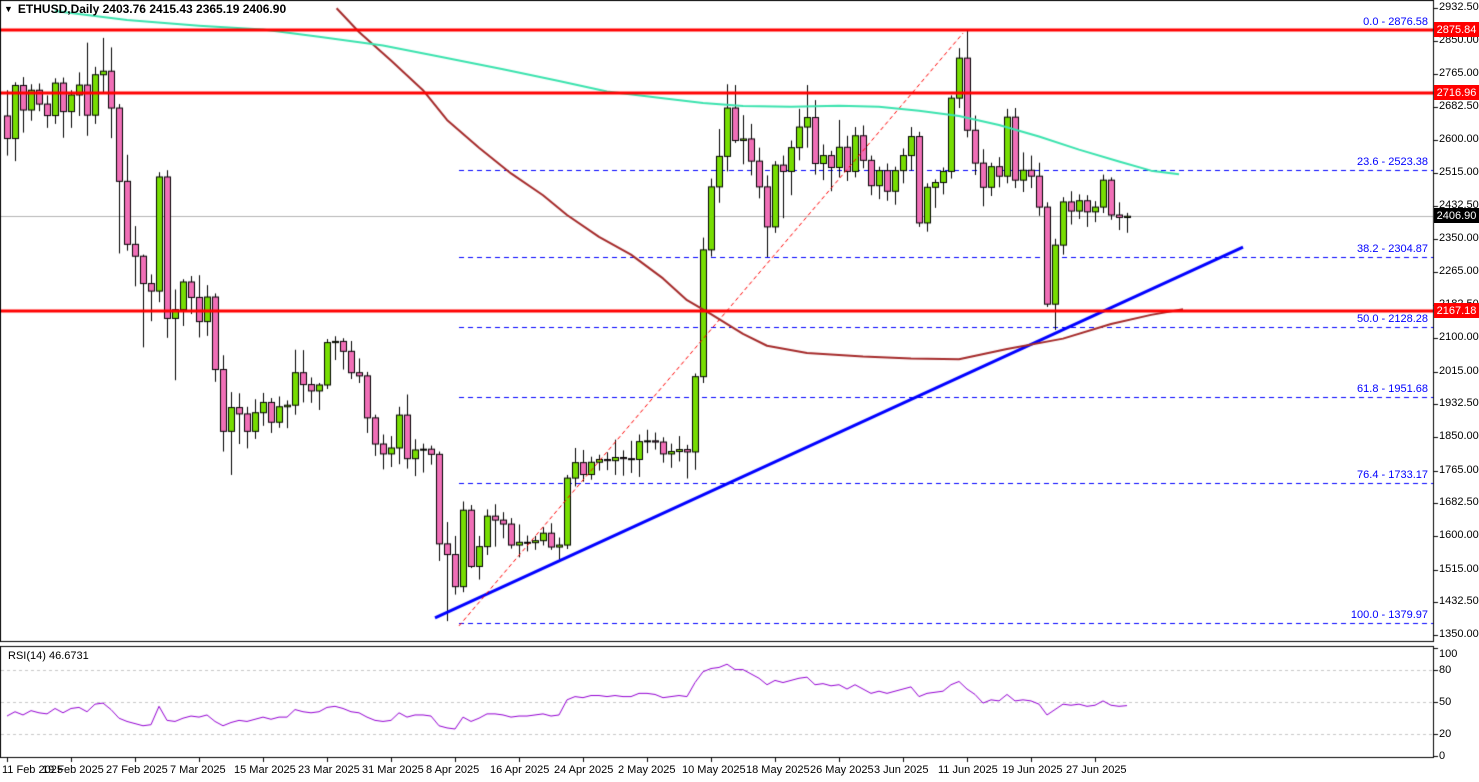 This screenshot has height=782, width=1479. Describe the element at coordinates (265, 770) in the screenshot. I see `date-axis-label: 15 Mar 2025` at that location.